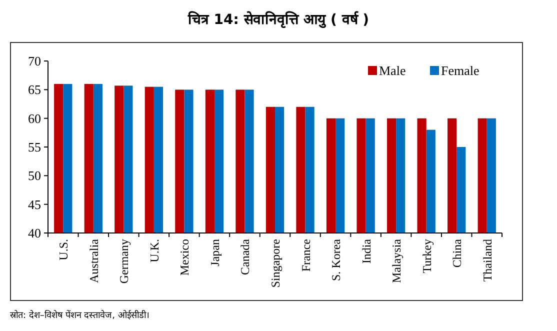  I want to click on annotation: स्रोत: देश–विशेष पेंशन दस्तावेज, ओईसीडी।, so click(79, 316).